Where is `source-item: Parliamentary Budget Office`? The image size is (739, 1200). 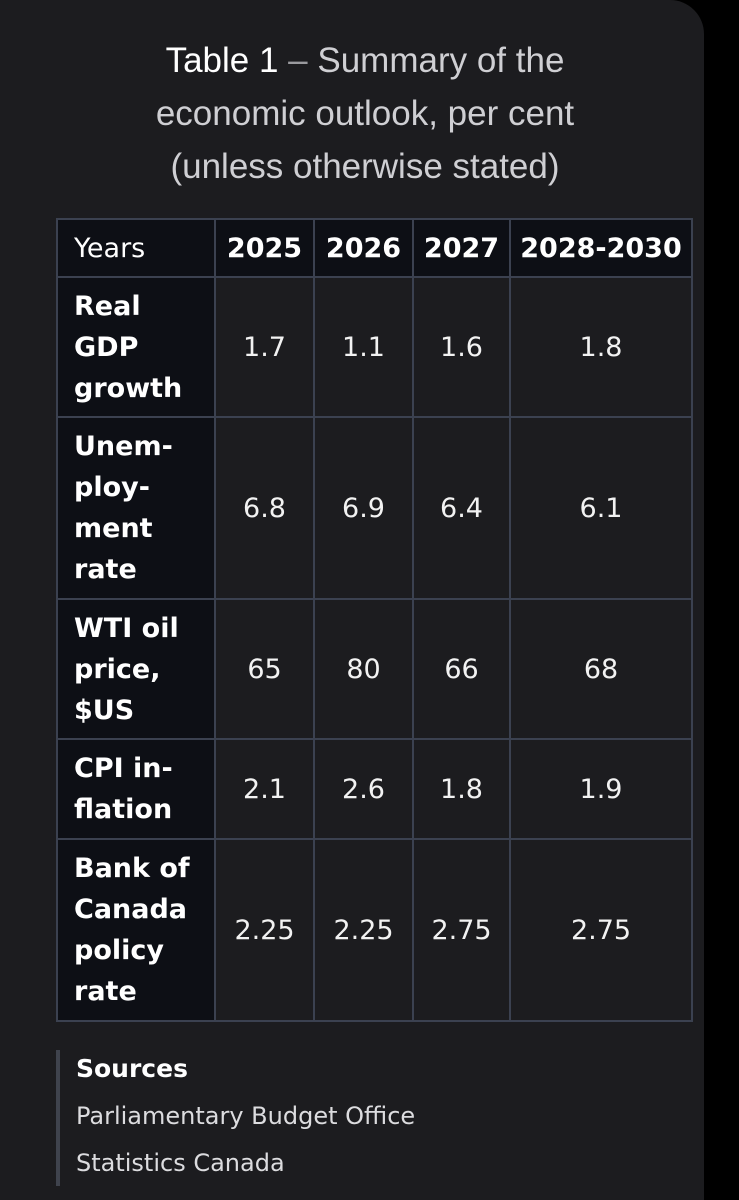 source-item: Parliamentary Budget Office is located at coordinates (246, 1116).